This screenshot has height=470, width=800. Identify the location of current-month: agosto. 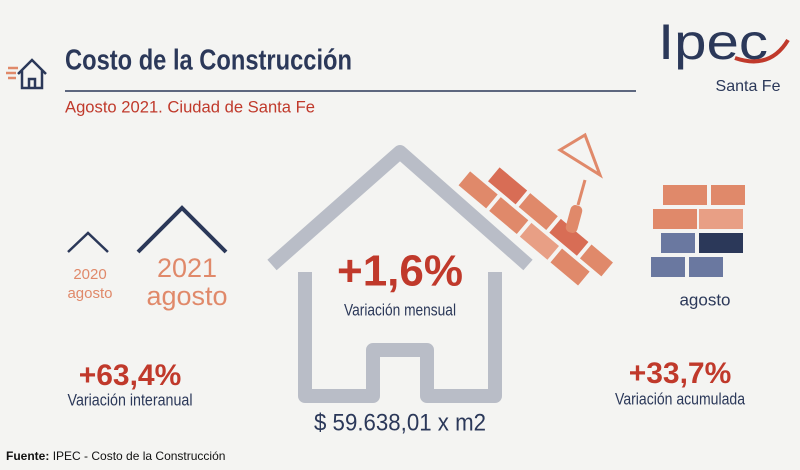
(186, 296).